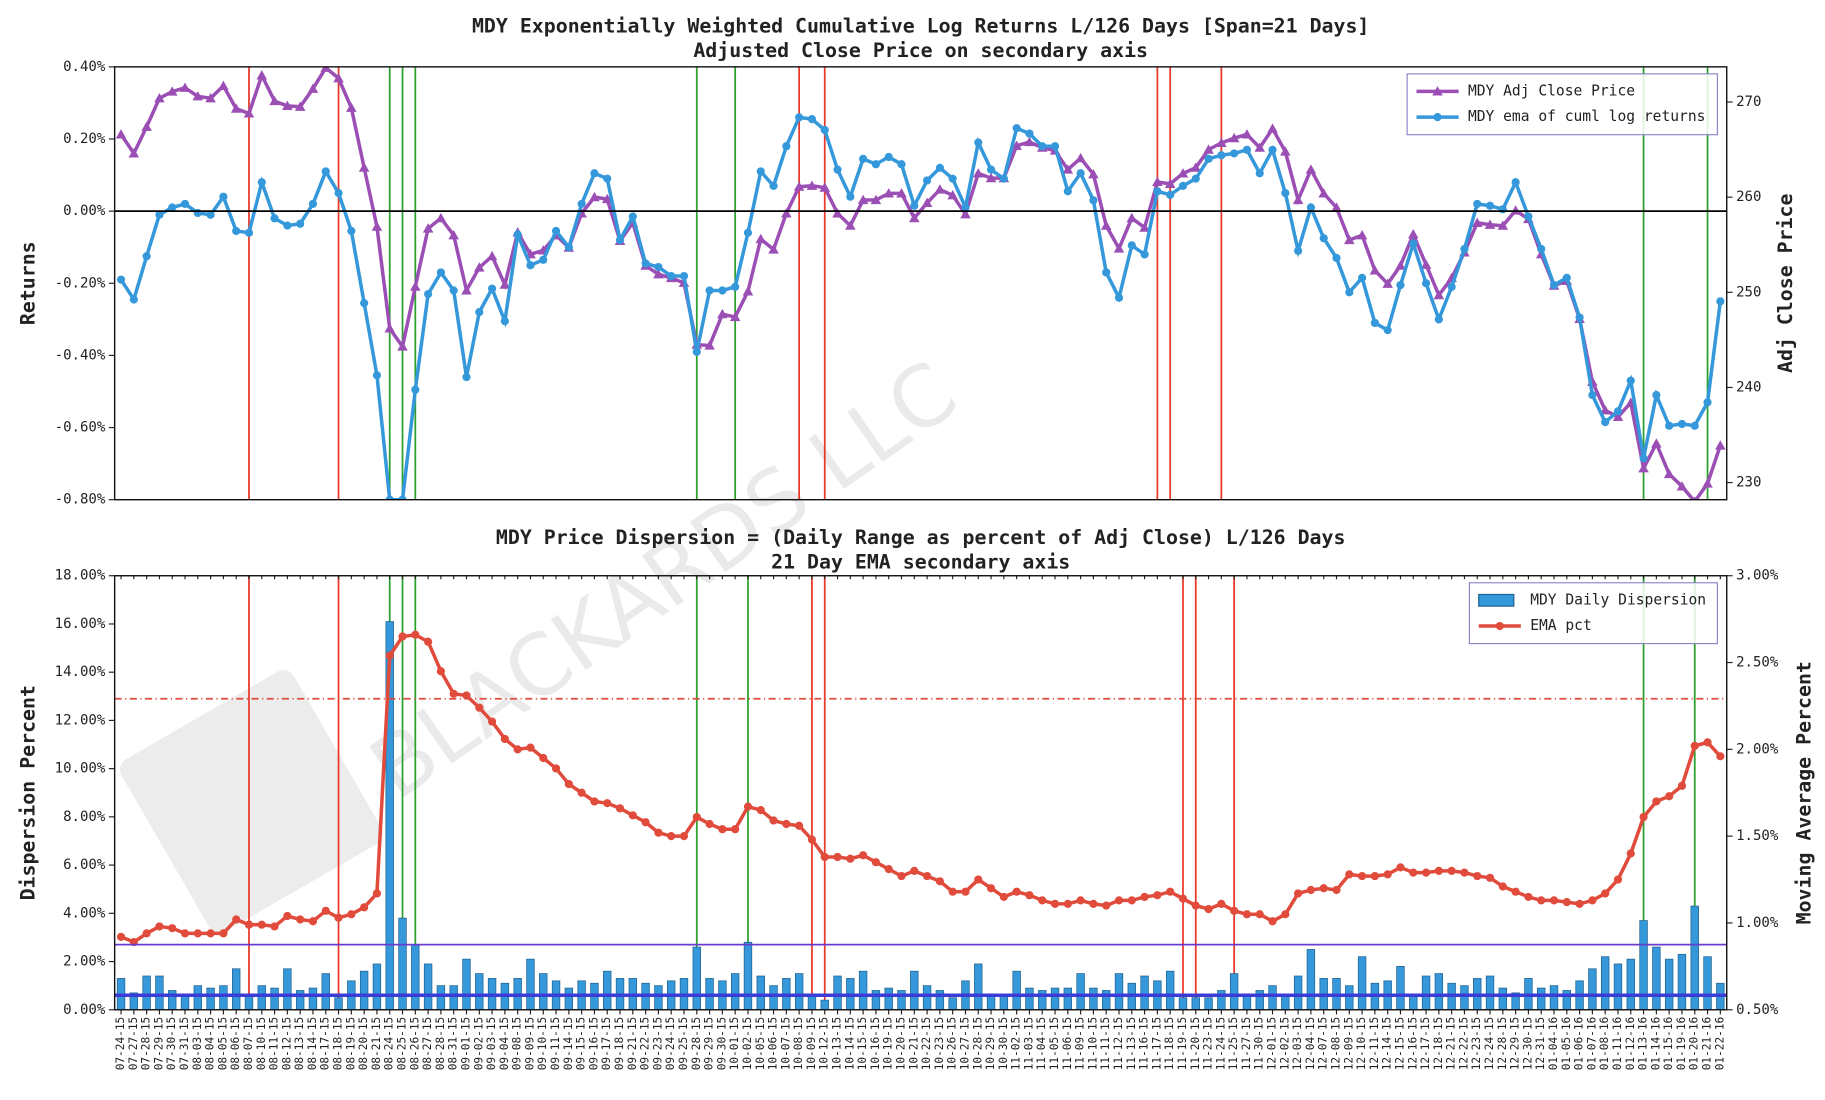 The height and width of the screenshot is (1100, 1825). What do you see at coordinates (414, 1044) in the screenshot?
I see `x-tick-label: 08-26-15` at bounding box center [414, 1044].